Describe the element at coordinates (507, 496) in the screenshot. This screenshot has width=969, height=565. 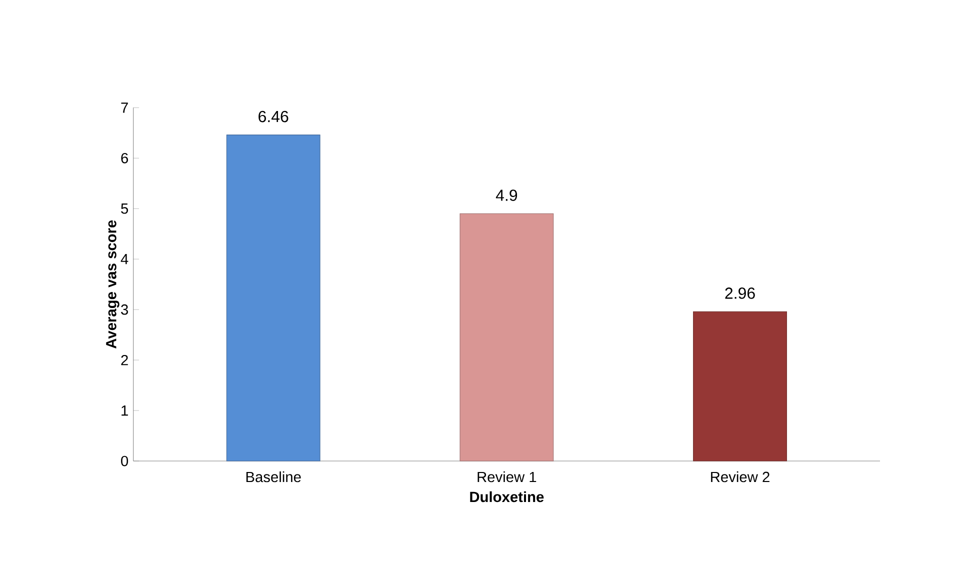
I see `x-axis-title: Duloxetine` at that location.